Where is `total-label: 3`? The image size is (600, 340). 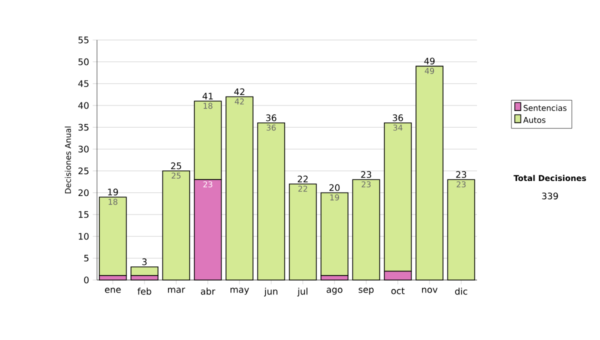 total-label: 3 is located at coordinates (144, 262).